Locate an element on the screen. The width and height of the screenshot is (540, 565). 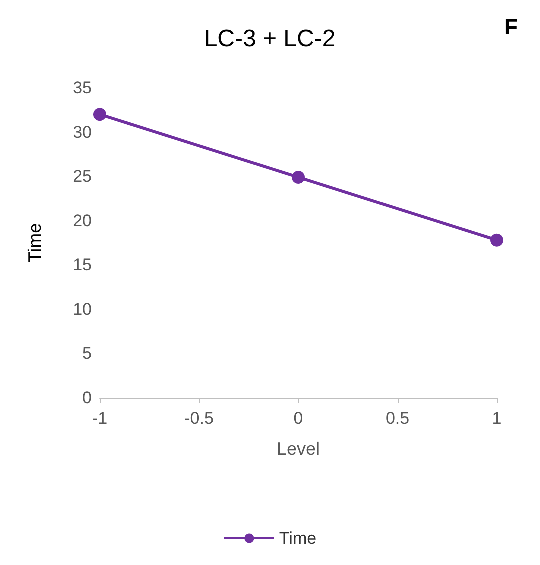
y-tick-label: 35 is located at coordinates (82, 88).